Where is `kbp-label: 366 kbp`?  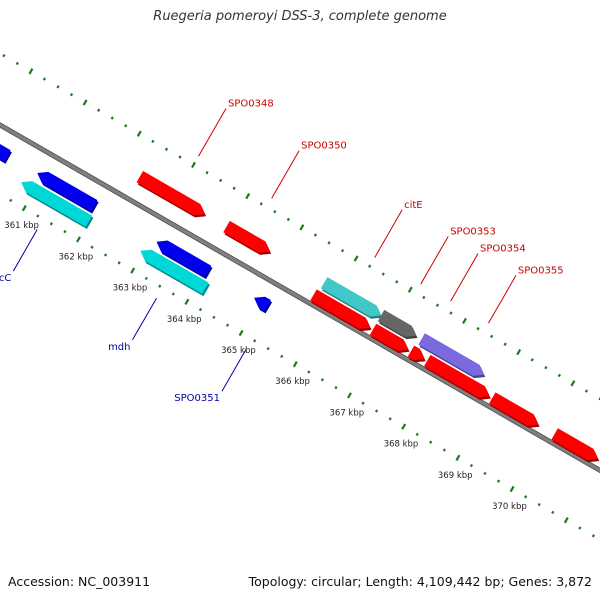 kbp-label: 366 kbp is located at coordinates (292, 382).